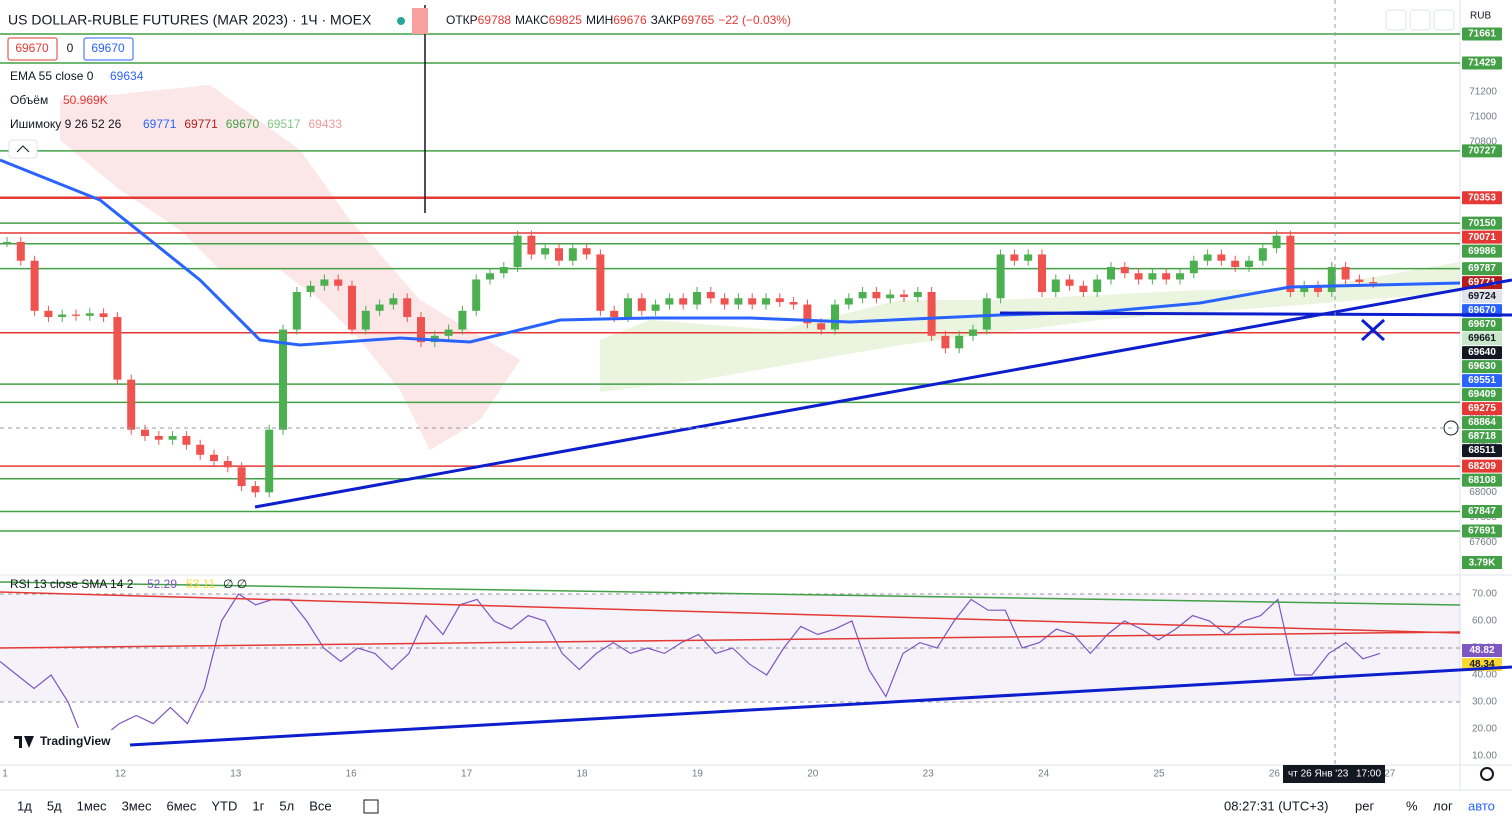 The height and width of the screenshot is (821, 1512). I want to click on rsi-value: 52.29, so click(162, 584).